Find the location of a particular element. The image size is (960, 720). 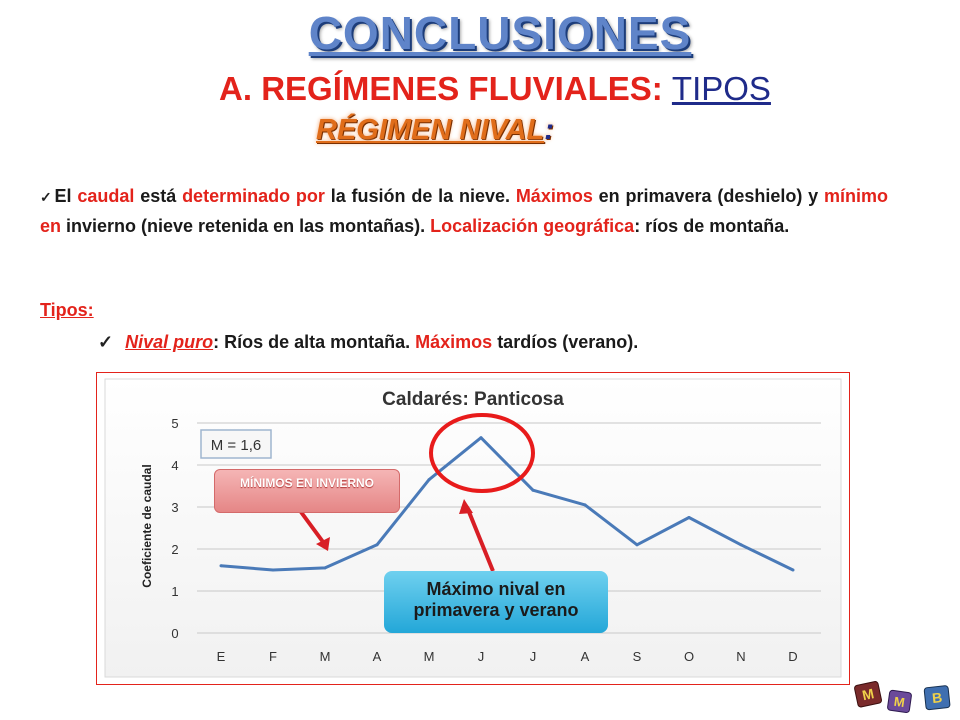

maximo-callout: Máximo nival en primavera y verano is located at coordinates (496, 602).